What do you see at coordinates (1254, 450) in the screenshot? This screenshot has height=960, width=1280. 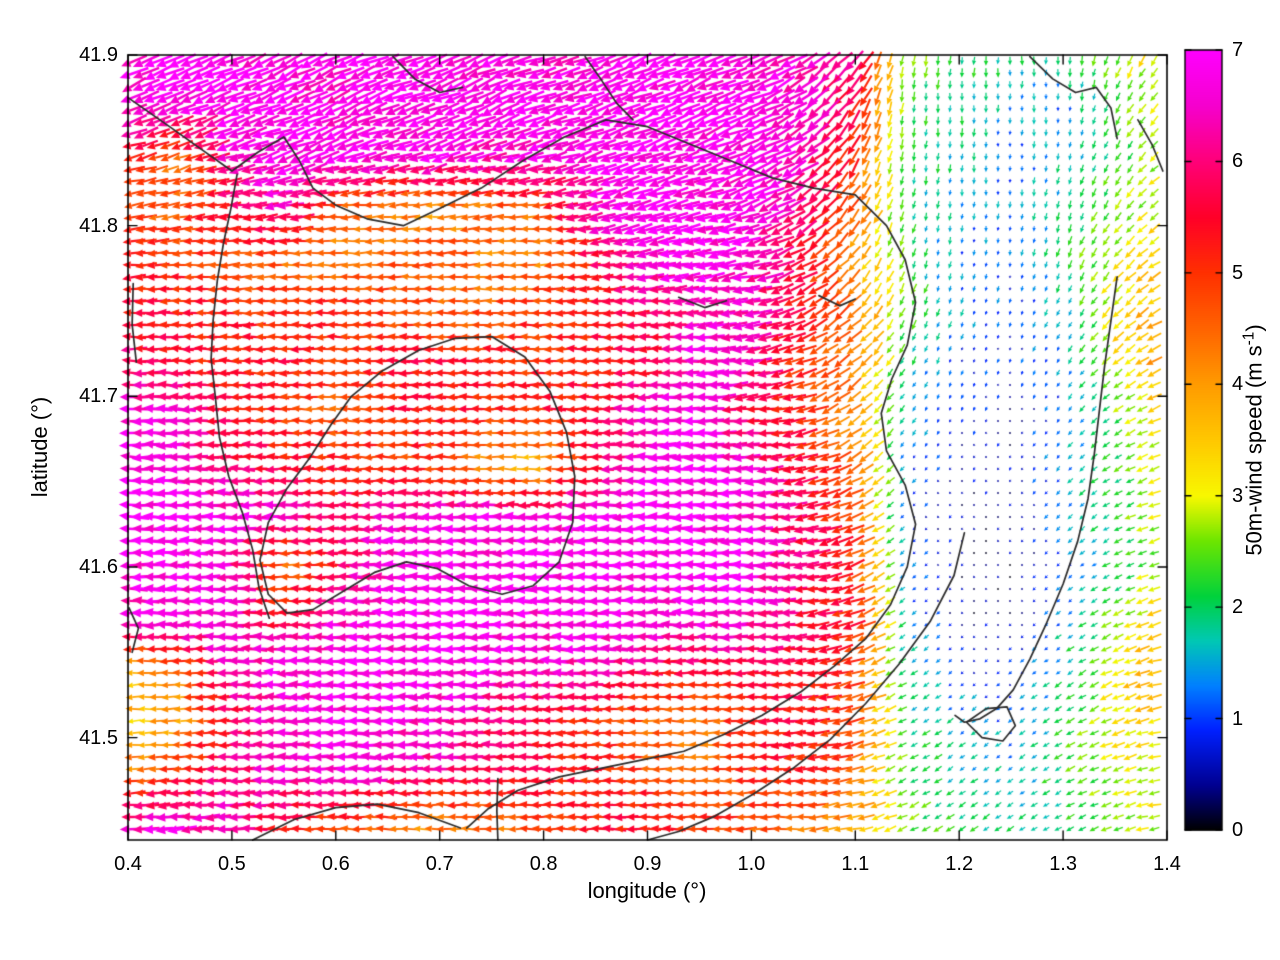 I see `colorbar-title-main: 50m-wind speed (m s` at bounding box center [1254, 450].